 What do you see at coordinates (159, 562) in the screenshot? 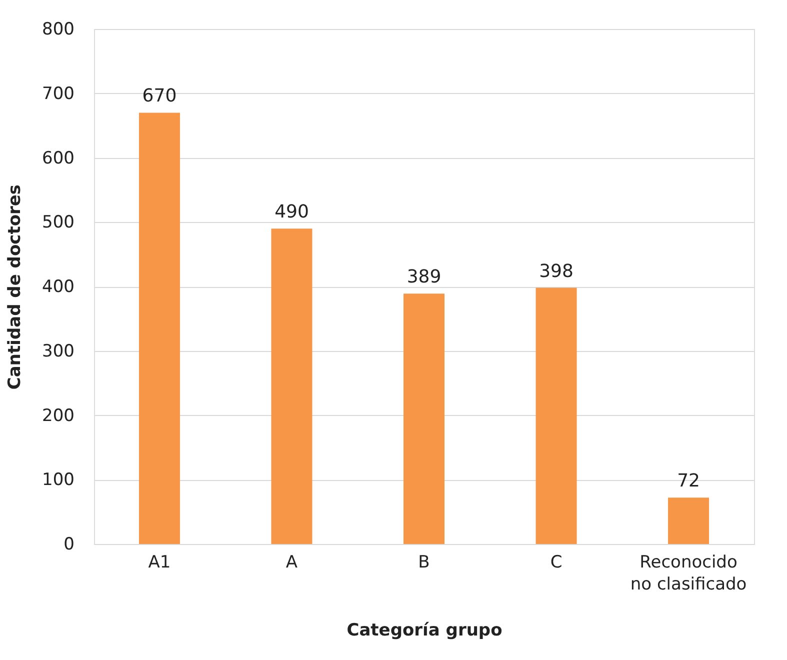
I see `x-tick-label: A1` at bounding box center [159, 562].